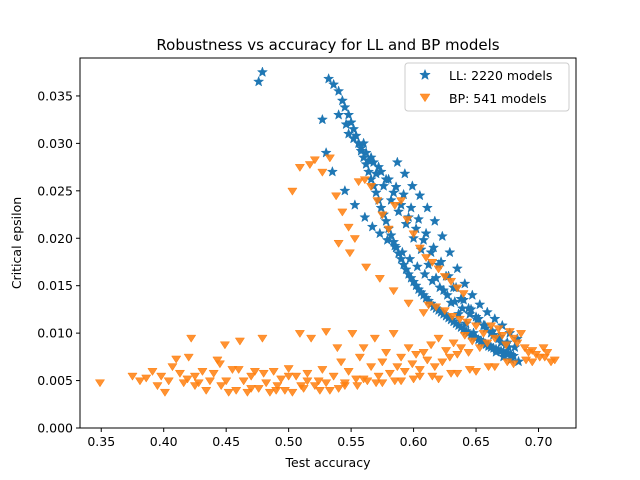 This screenshot has width=640, height=480. I want to click on x-tick-label-4: 0.55, so click(351, 441).